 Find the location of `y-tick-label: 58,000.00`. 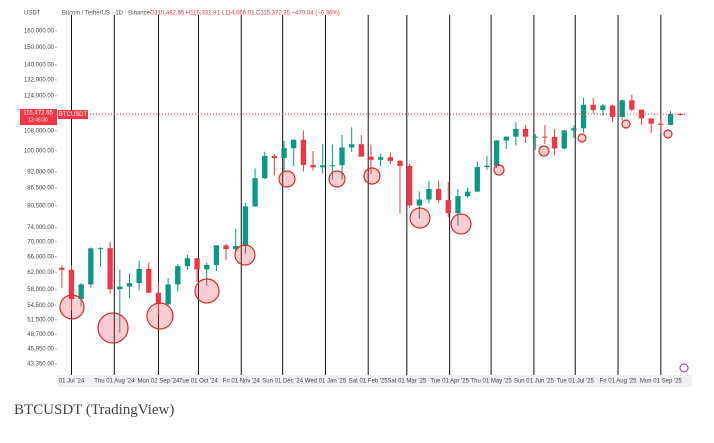

y-tick-label: 58,000.00 is located at coordinates (40, 290).